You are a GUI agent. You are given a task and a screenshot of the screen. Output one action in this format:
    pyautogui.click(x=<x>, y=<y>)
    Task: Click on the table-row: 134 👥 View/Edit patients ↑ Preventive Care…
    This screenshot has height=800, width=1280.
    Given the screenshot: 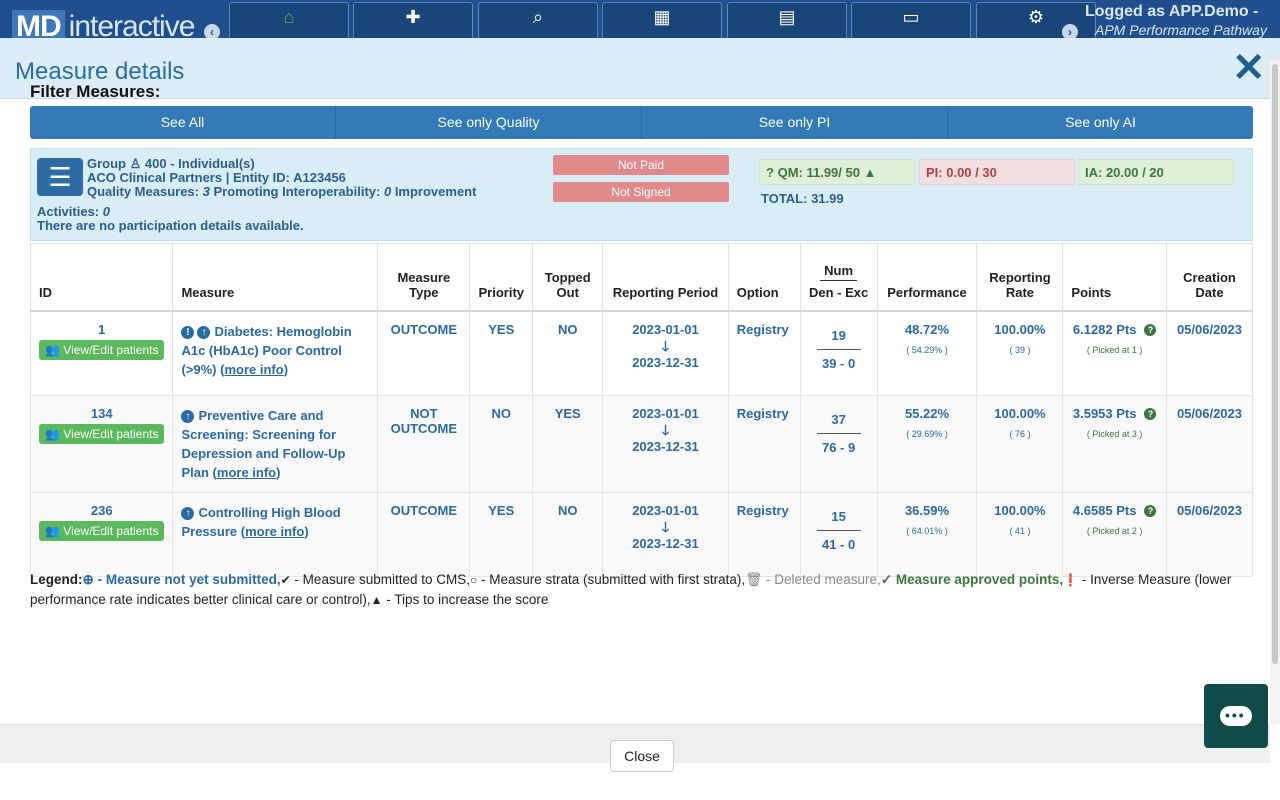 What is the action you would take?
    pyautogui.click(x=641, y=443)
    